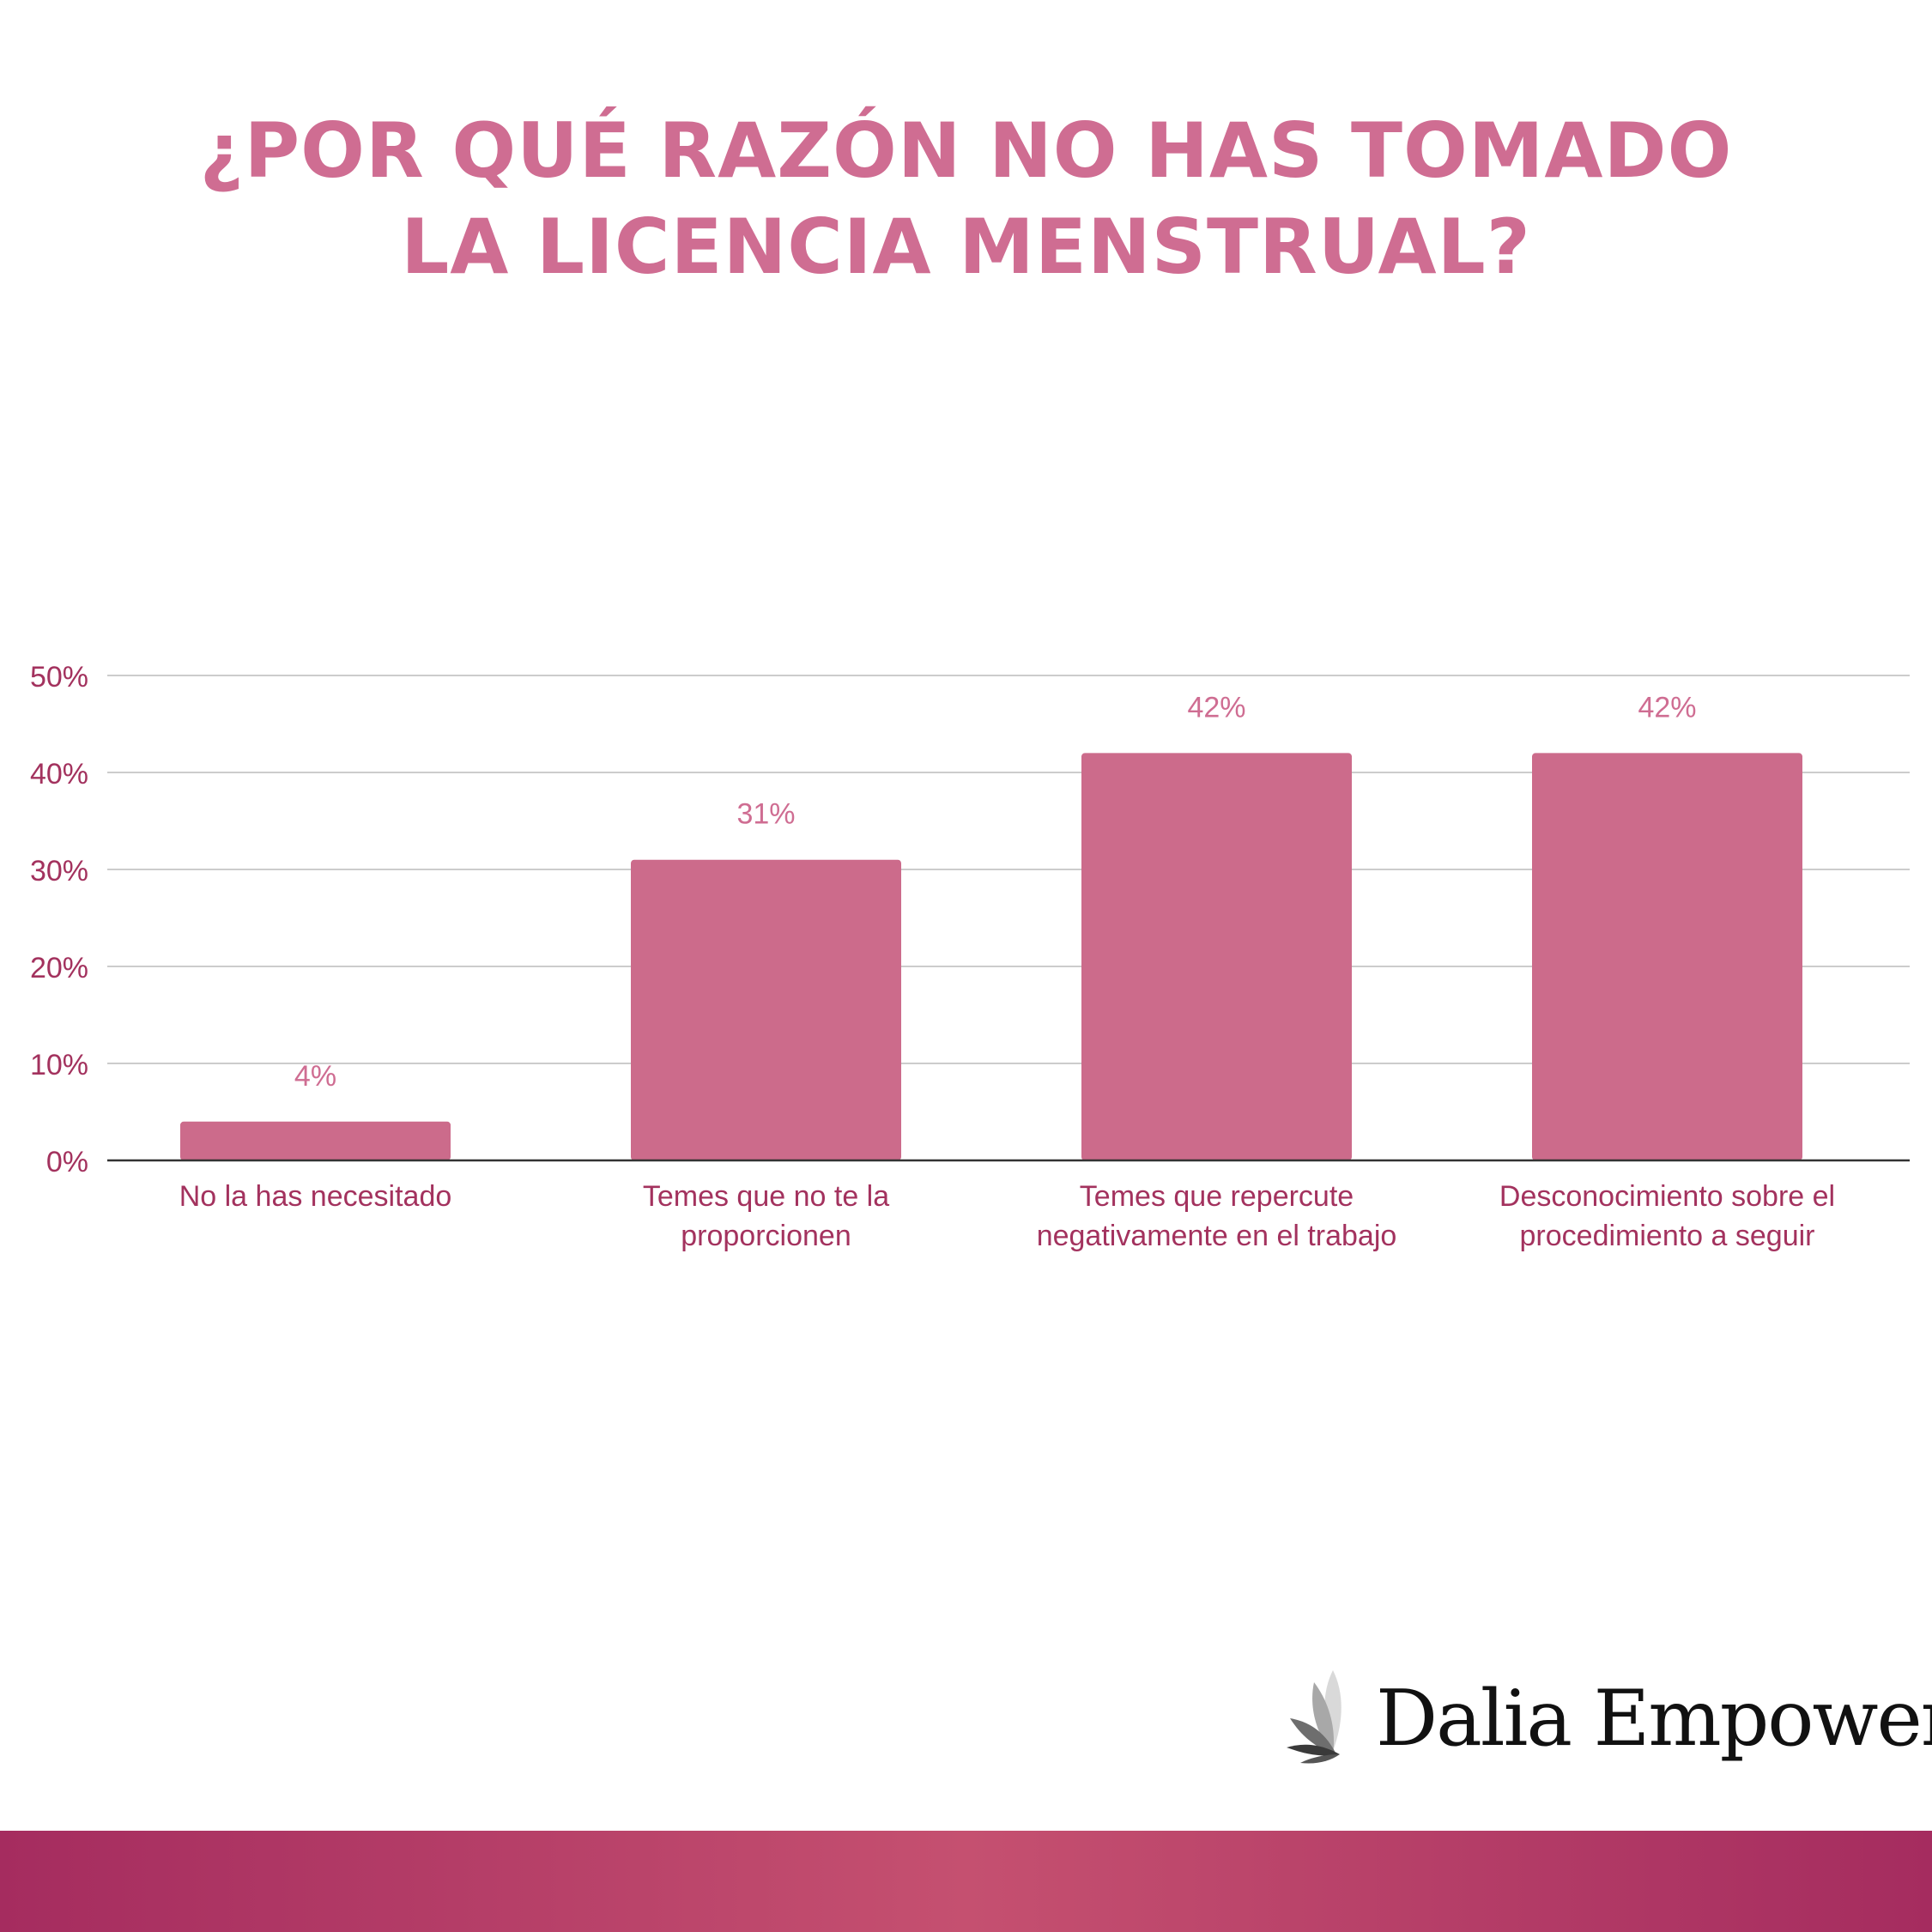 This screenshot has height=1932, width=1932. What do you see at coordinates (1217, 1197) in the screenshot?
I see `x-category-label: Temes que repercute` at bounding box center [1217, 1197].